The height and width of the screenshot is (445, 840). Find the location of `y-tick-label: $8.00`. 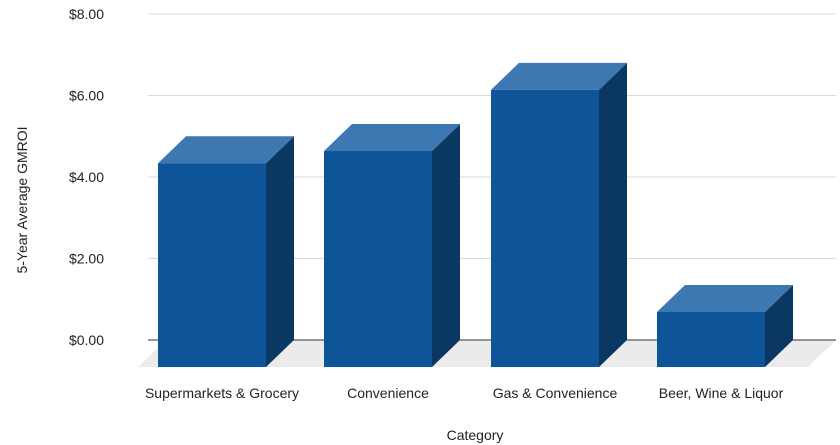

y-tick-label: $8.00 is located at coordinates (86, 14).